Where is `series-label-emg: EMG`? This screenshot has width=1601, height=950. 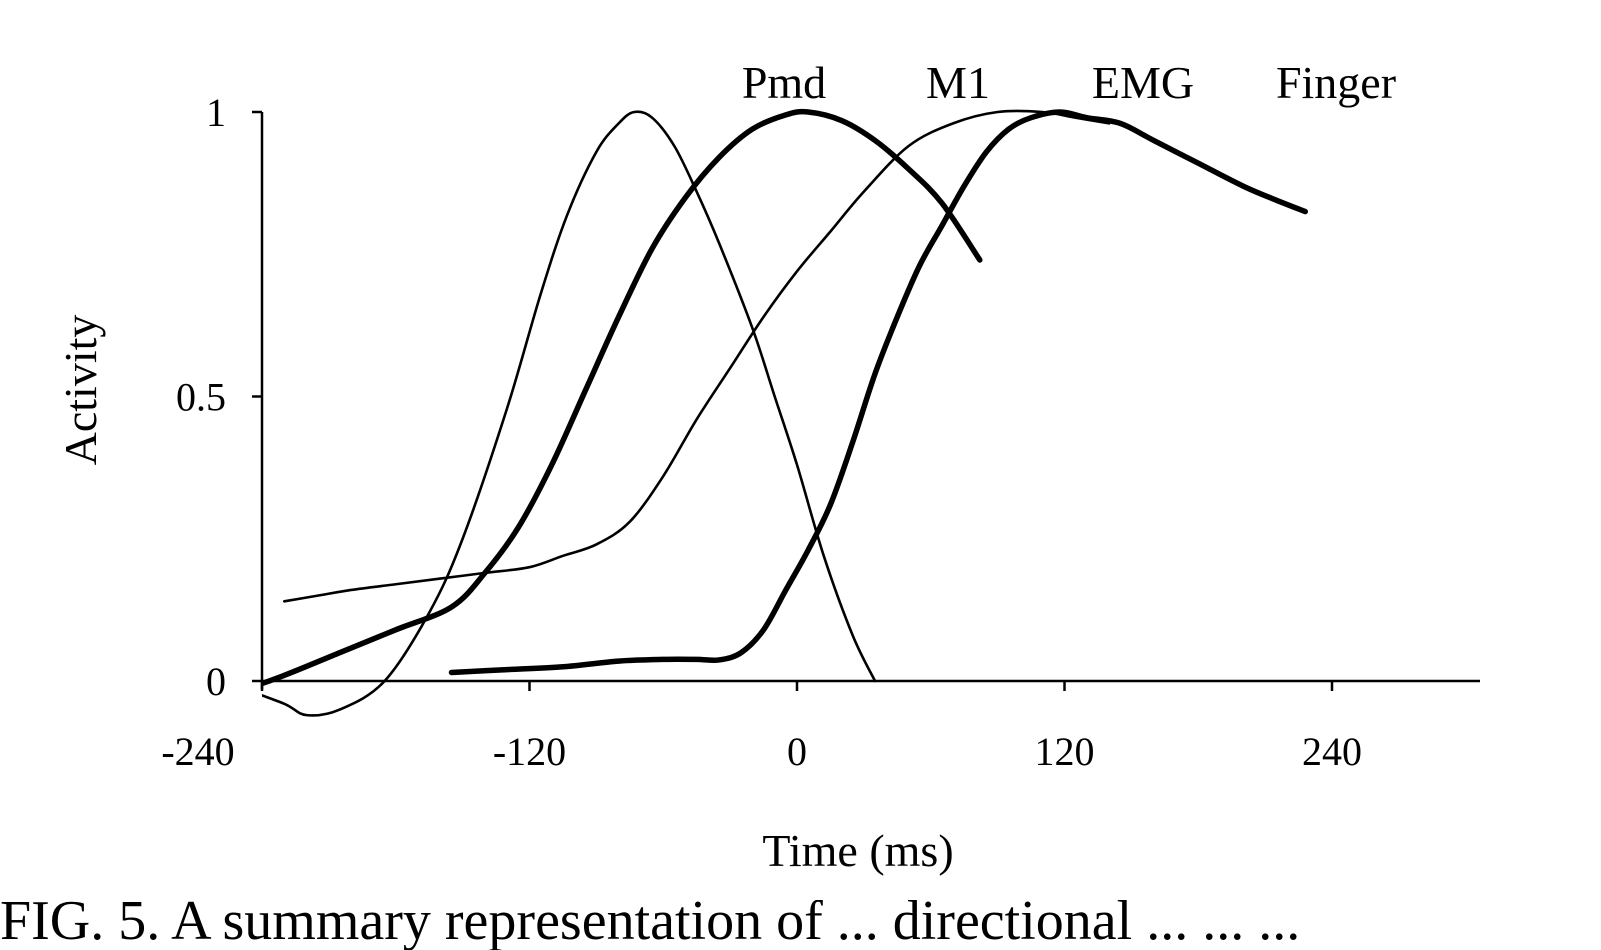 series-label-emg: EMG is located at coordinates (1143, 82).